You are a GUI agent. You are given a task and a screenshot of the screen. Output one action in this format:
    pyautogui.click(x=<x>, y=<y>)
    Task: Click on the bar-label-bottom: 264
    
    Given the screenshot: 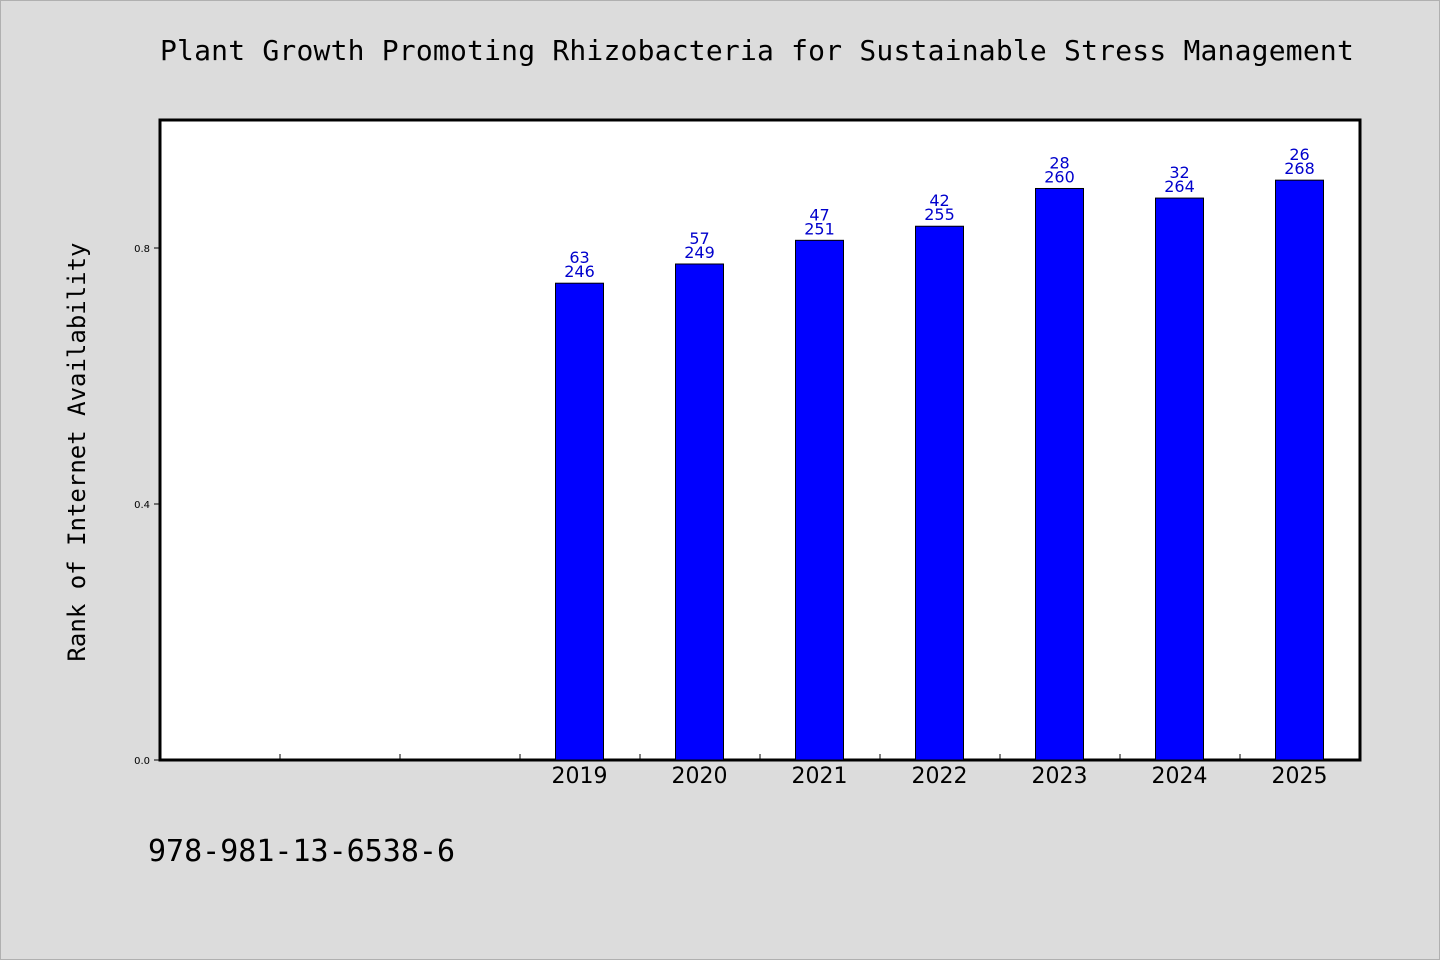 What is the action you would take?
    pyautogui.click(x=1179, y=186)
    